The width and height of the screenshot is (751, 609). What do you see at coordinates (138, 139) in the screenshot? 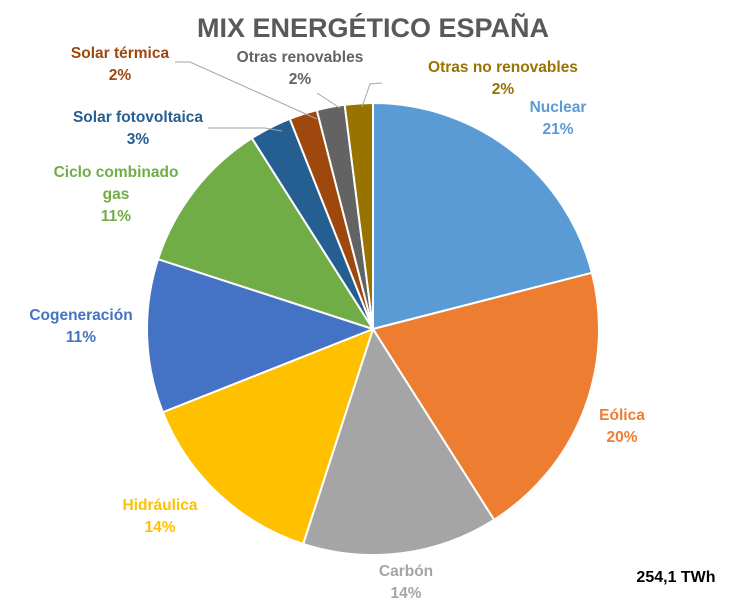
I see `slice-percent: 3%` at bounding box center [138, 139].